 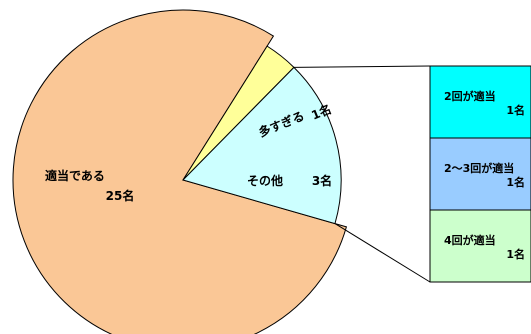 I want to click on breakdown-2-3-times-value: 1名, so click(x=515, y=182).